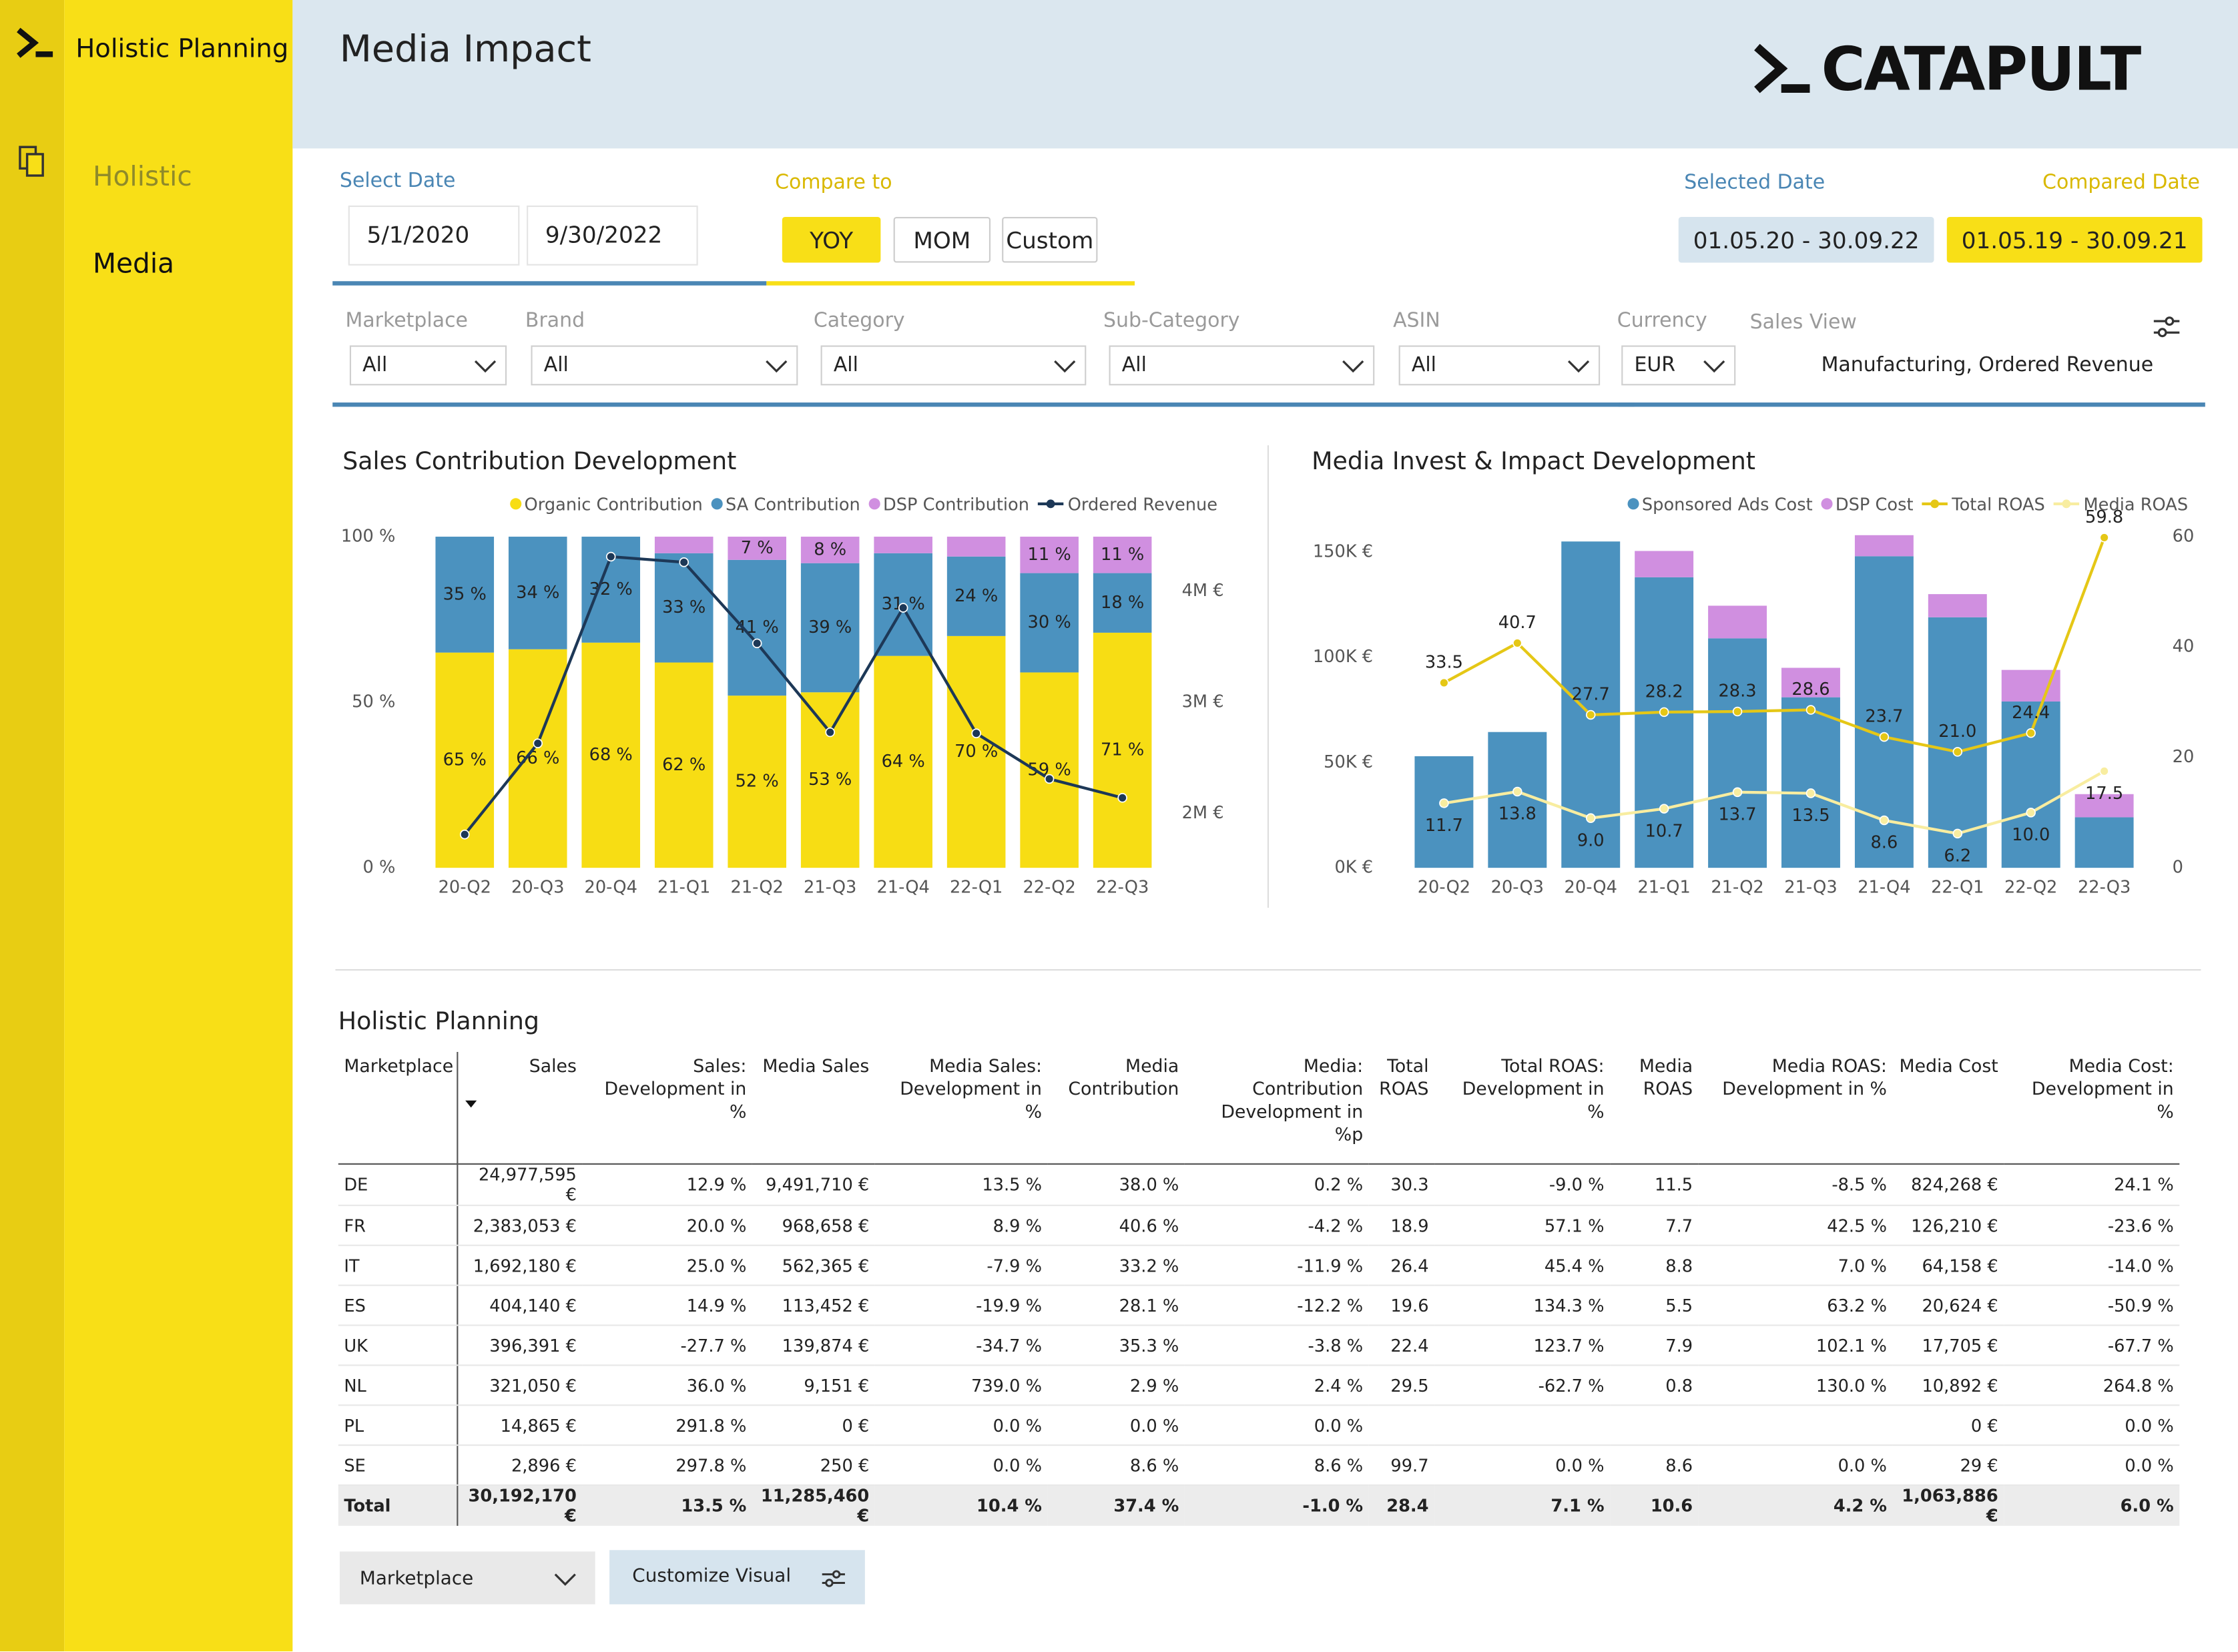  Describe the element at coordinates (1737, 692) in the screenshot. I see `data-label: 28.3` at that location.